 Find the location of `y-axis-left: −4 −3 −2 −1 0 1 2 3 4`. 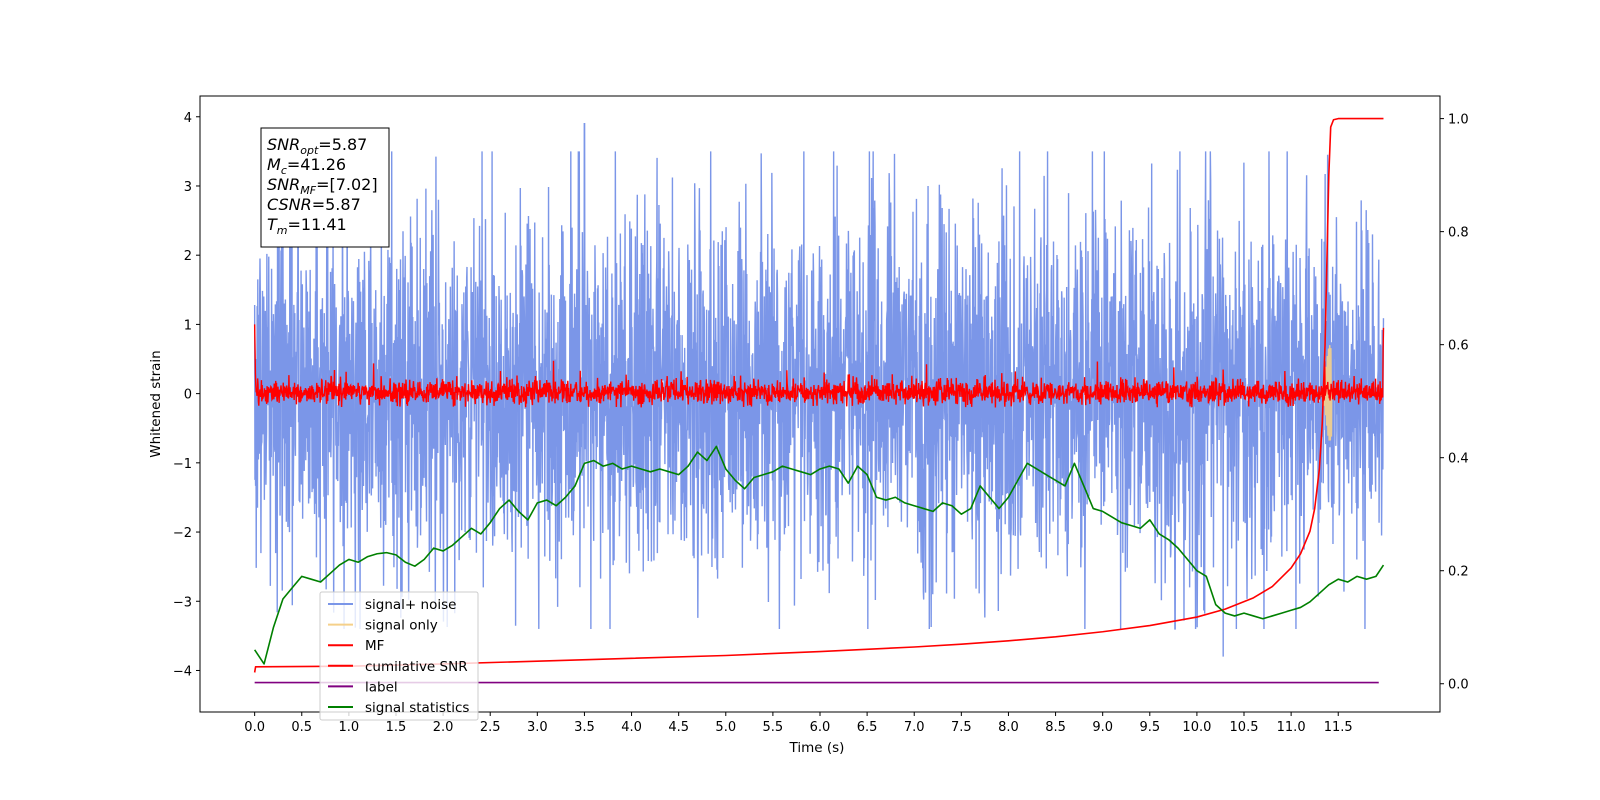

y-axis-left: −4 −3 −2 −1 0 1 2 3 4 is located at coordinates (186, 395).